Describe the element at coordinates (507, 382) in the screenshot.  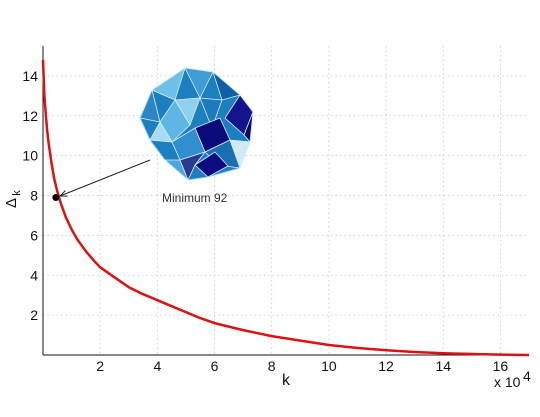
I see `x-scale-base: x 10` at that location.